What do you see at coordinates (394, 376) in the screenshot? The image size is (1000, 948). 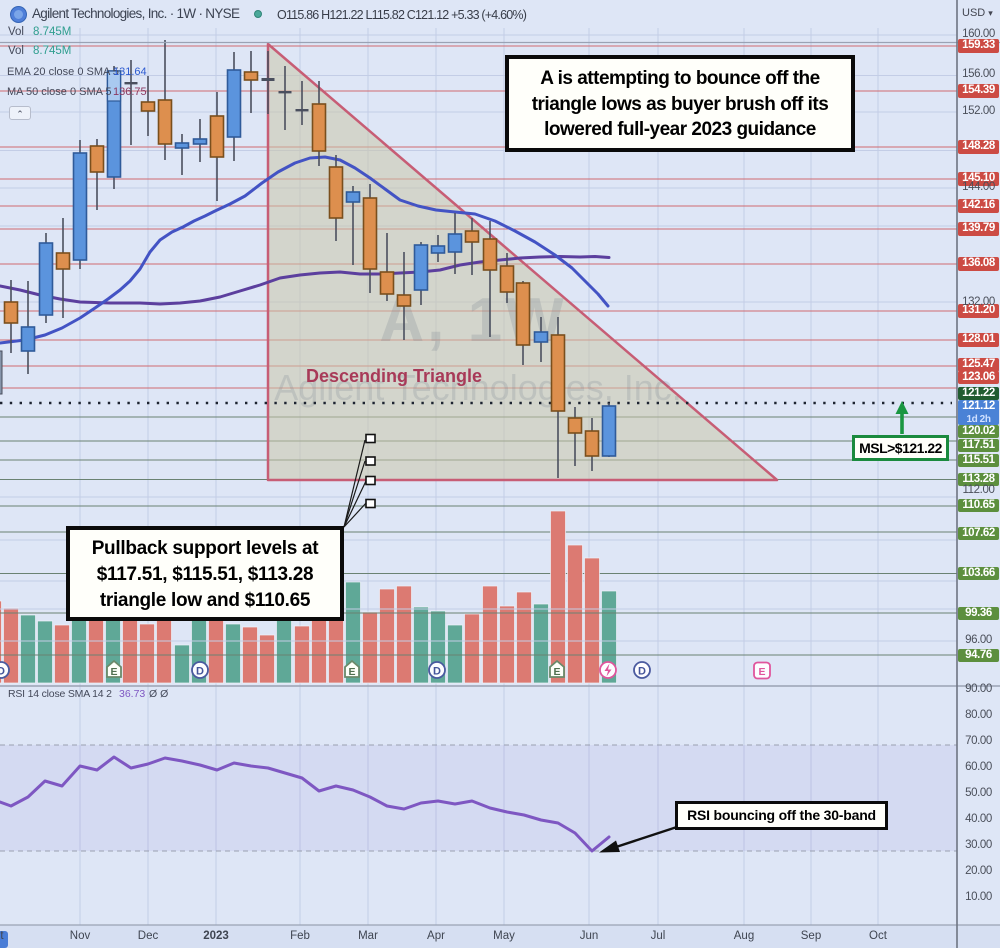 I see `svg-text: Descending Triangle` at bounding box center [394, 376].